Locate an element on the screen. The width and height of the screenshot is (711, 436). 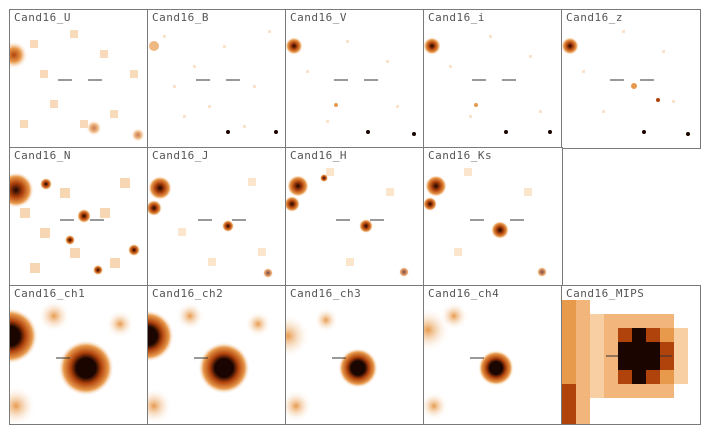
stamp-label: Cand16_ch2 is located at coordinates (188, 293).